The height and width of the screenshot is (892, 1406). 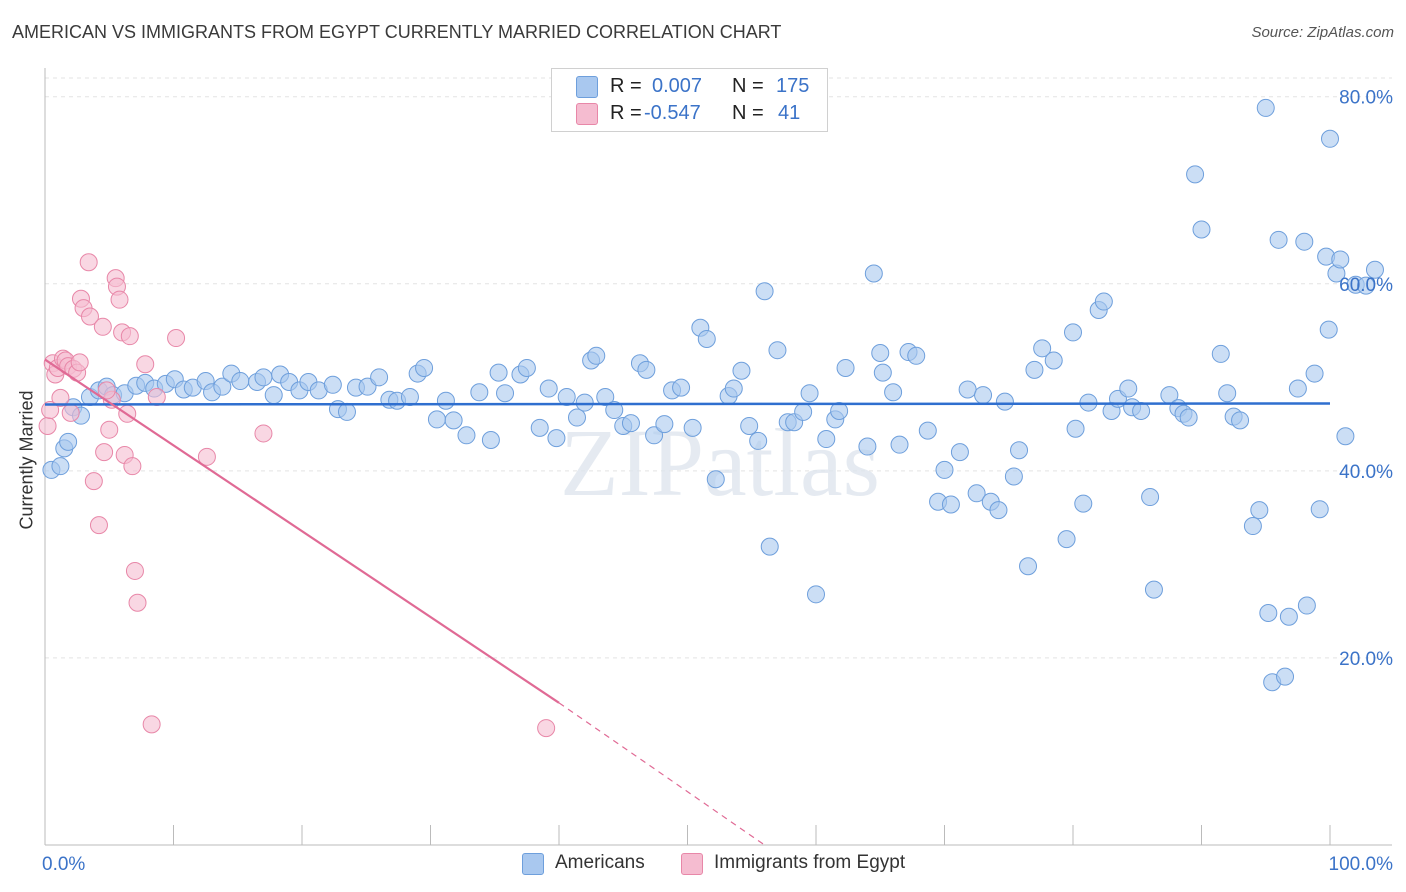 I want to click on americans-trend-line, so click(x=687, y=404).